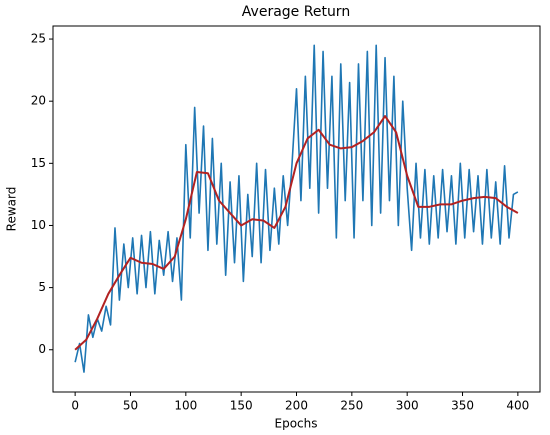  Describe the element at coordinates (38, 163) in the screenshot. I see `y-tick-label: 15` at that location.